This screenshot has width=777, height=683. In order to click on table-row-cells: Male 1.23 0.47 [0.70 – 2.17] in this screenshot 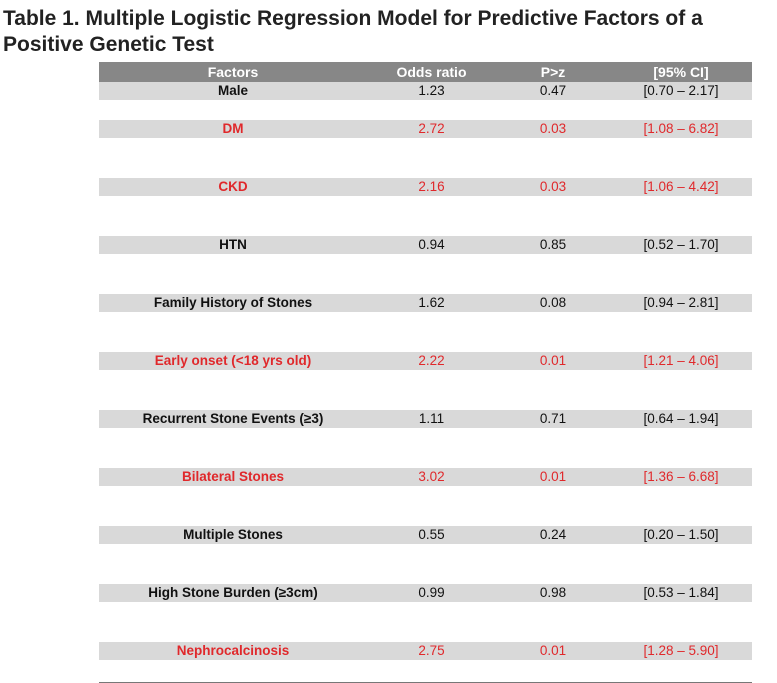, I will do `click(425, 91)`.